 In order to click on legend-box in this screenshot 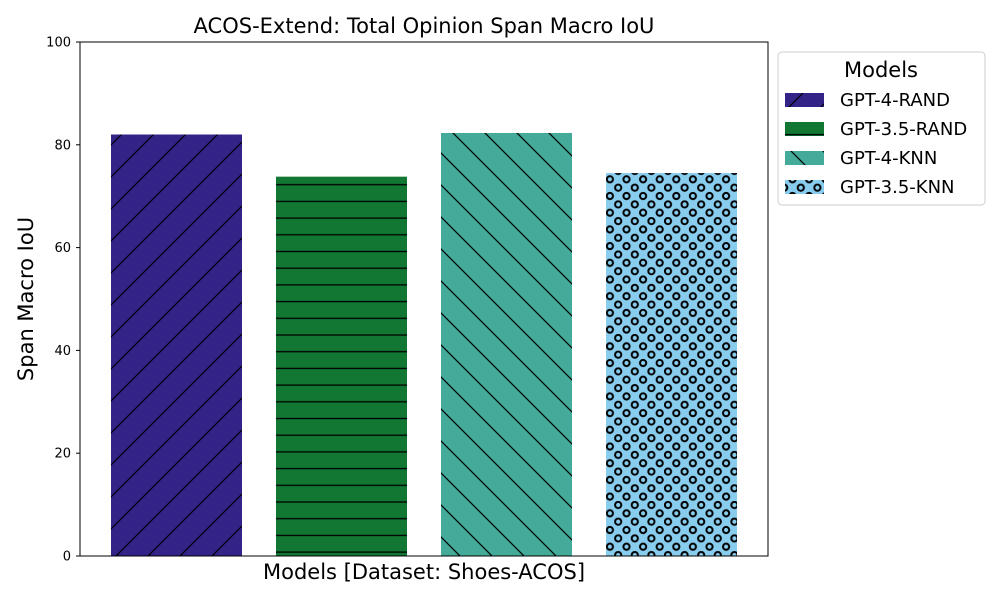, I will do `click(881, 128)`.